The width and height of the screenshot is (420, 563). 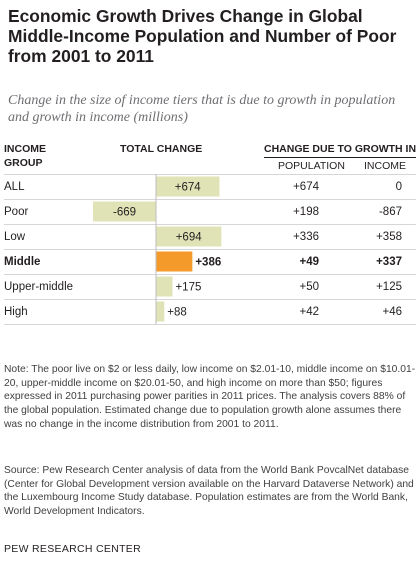 I want to click on population-value: +198, so click(x=306, y=211).